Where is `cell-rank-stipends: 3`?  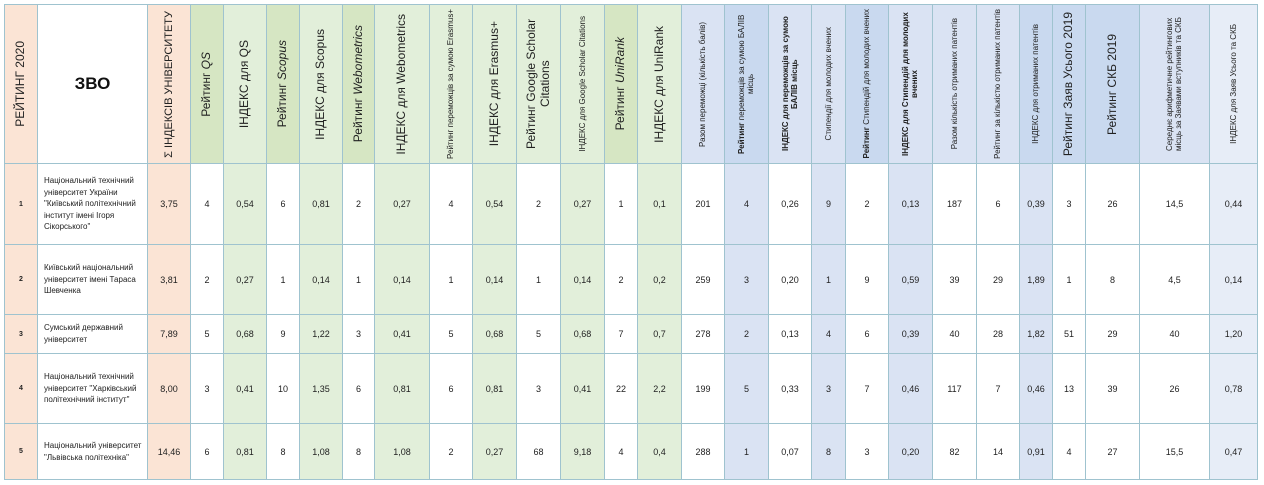 cell-rank-stipends: 3 is located at coordinates (867, 451).